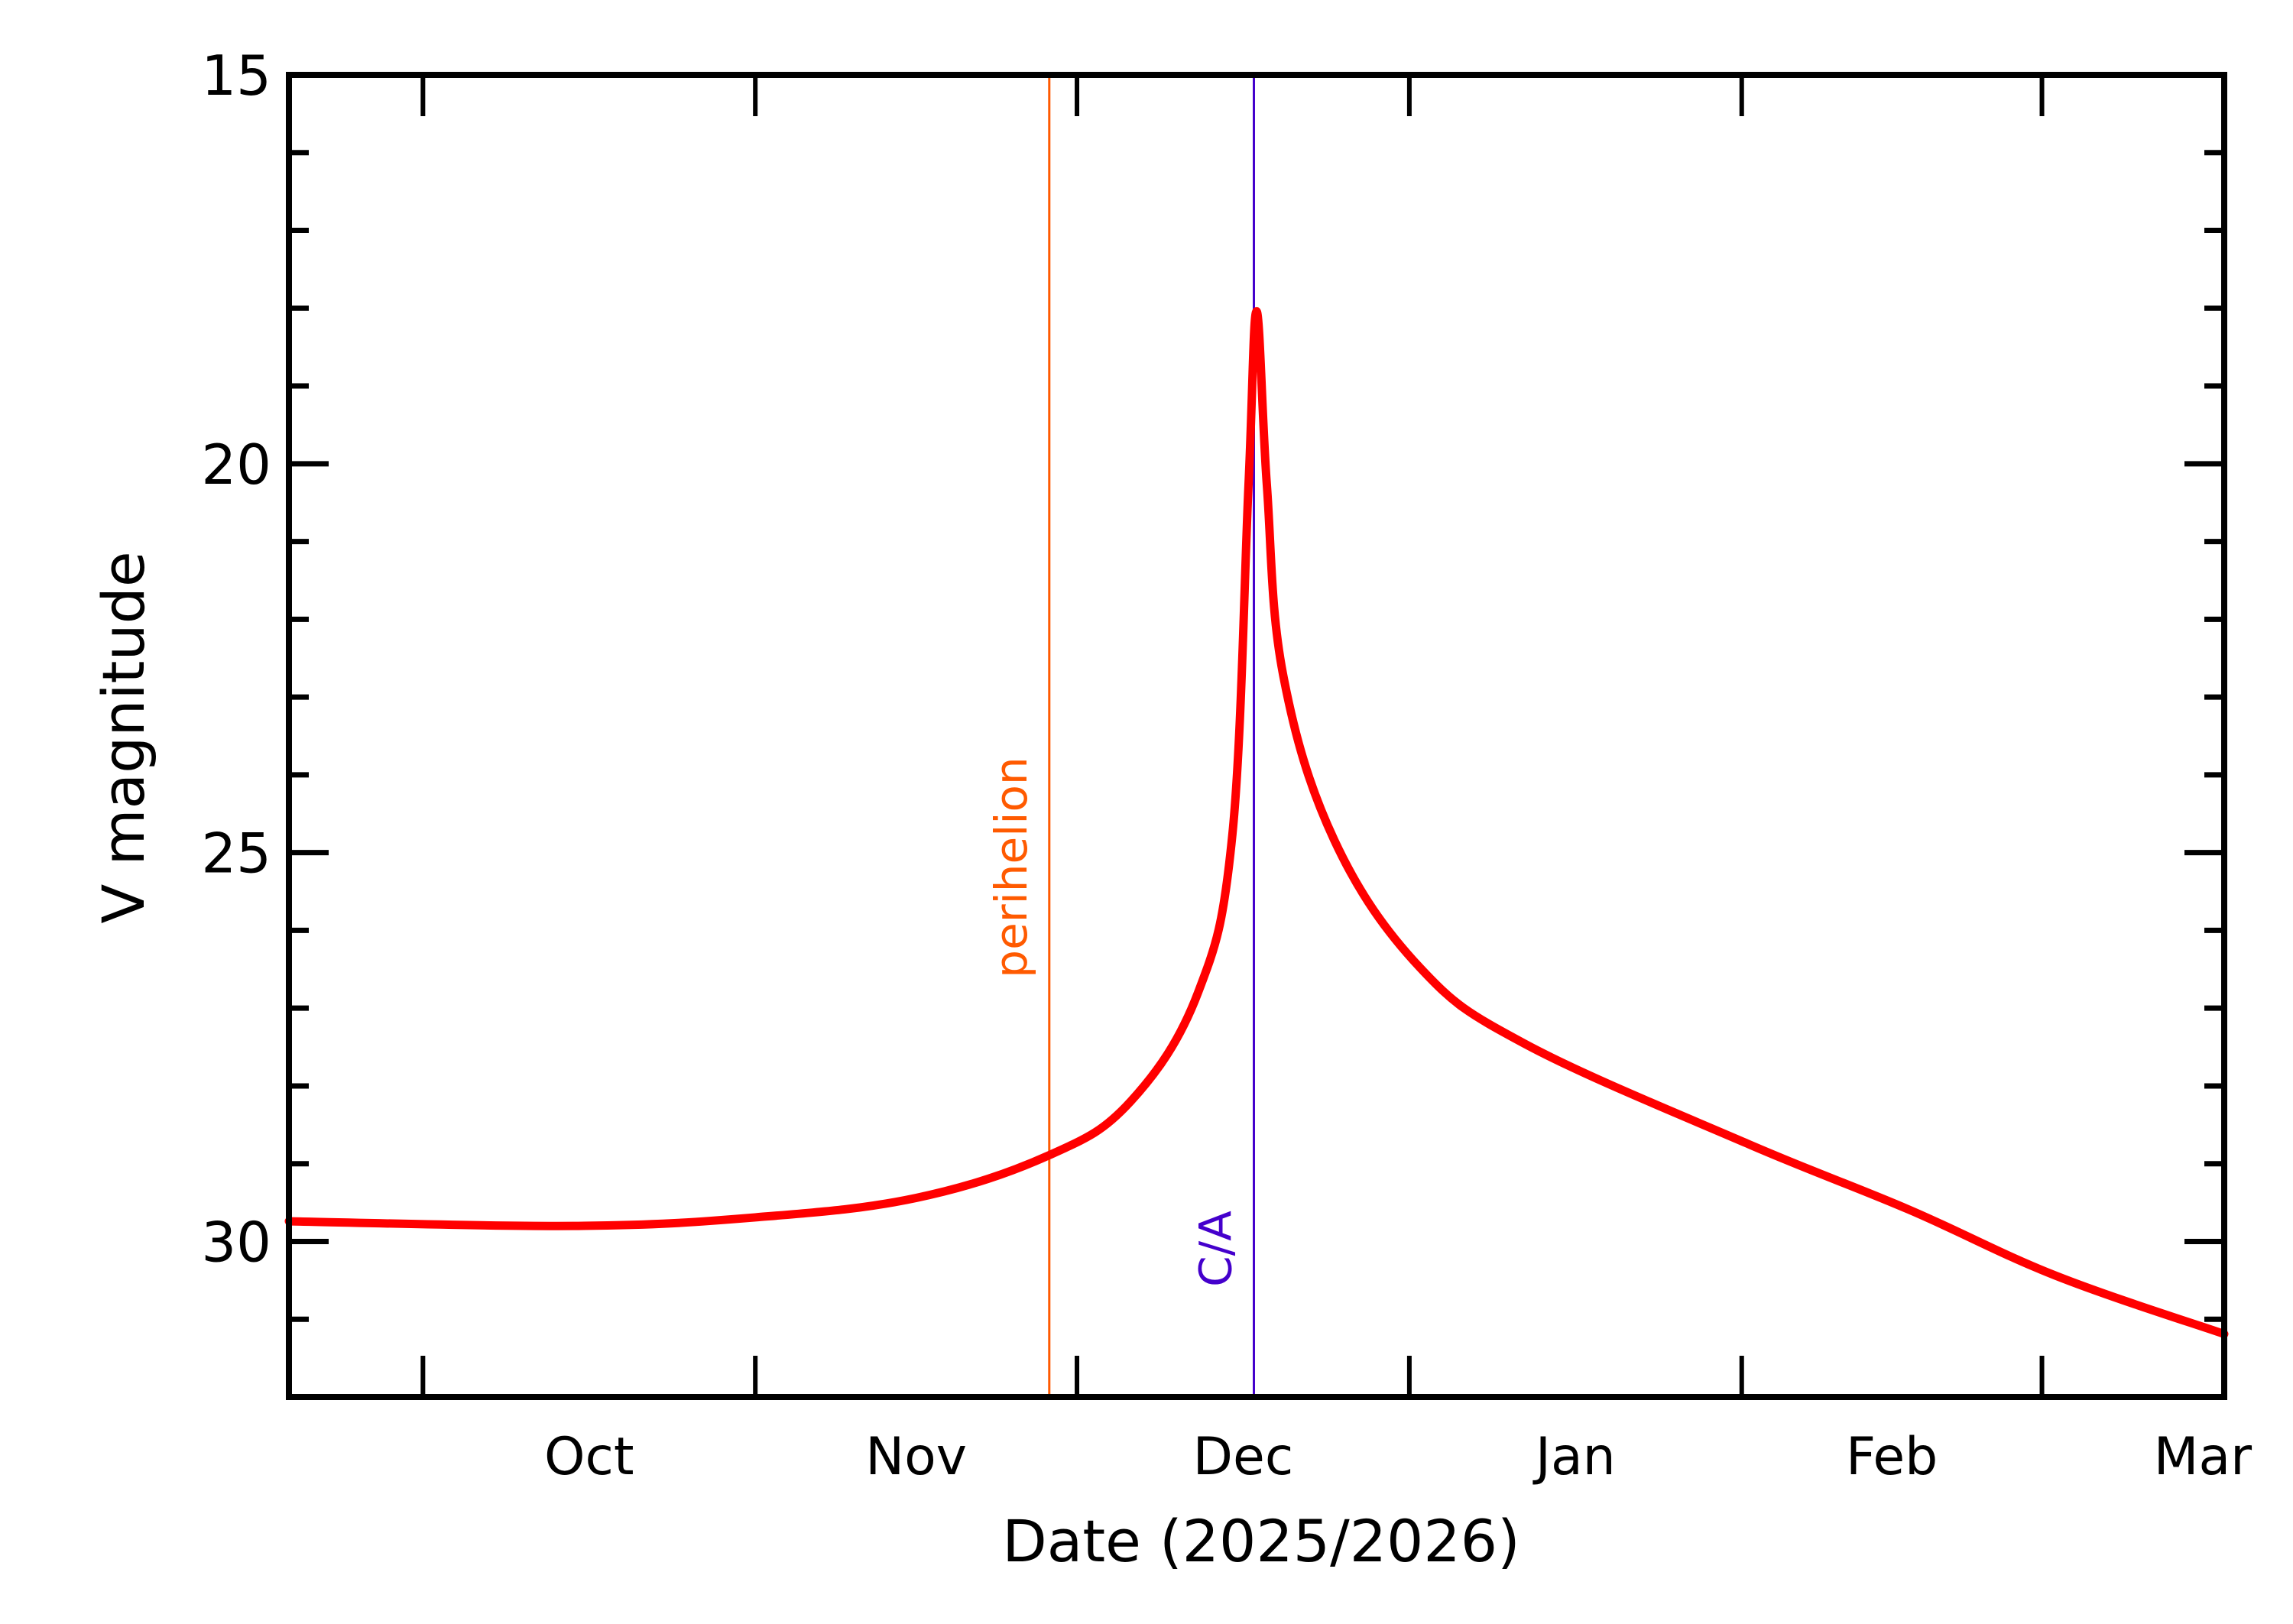 The width and height of the screenshot is (2293, 1624). I want to click on ca-label: C/A, so click(1215, 1249).